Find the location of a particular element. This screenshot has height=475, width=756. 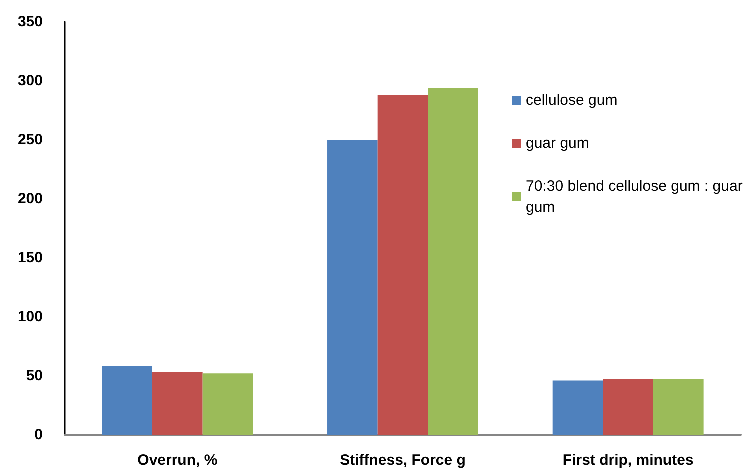

y-tick-label: 0 is located at coordinates (38, 435).